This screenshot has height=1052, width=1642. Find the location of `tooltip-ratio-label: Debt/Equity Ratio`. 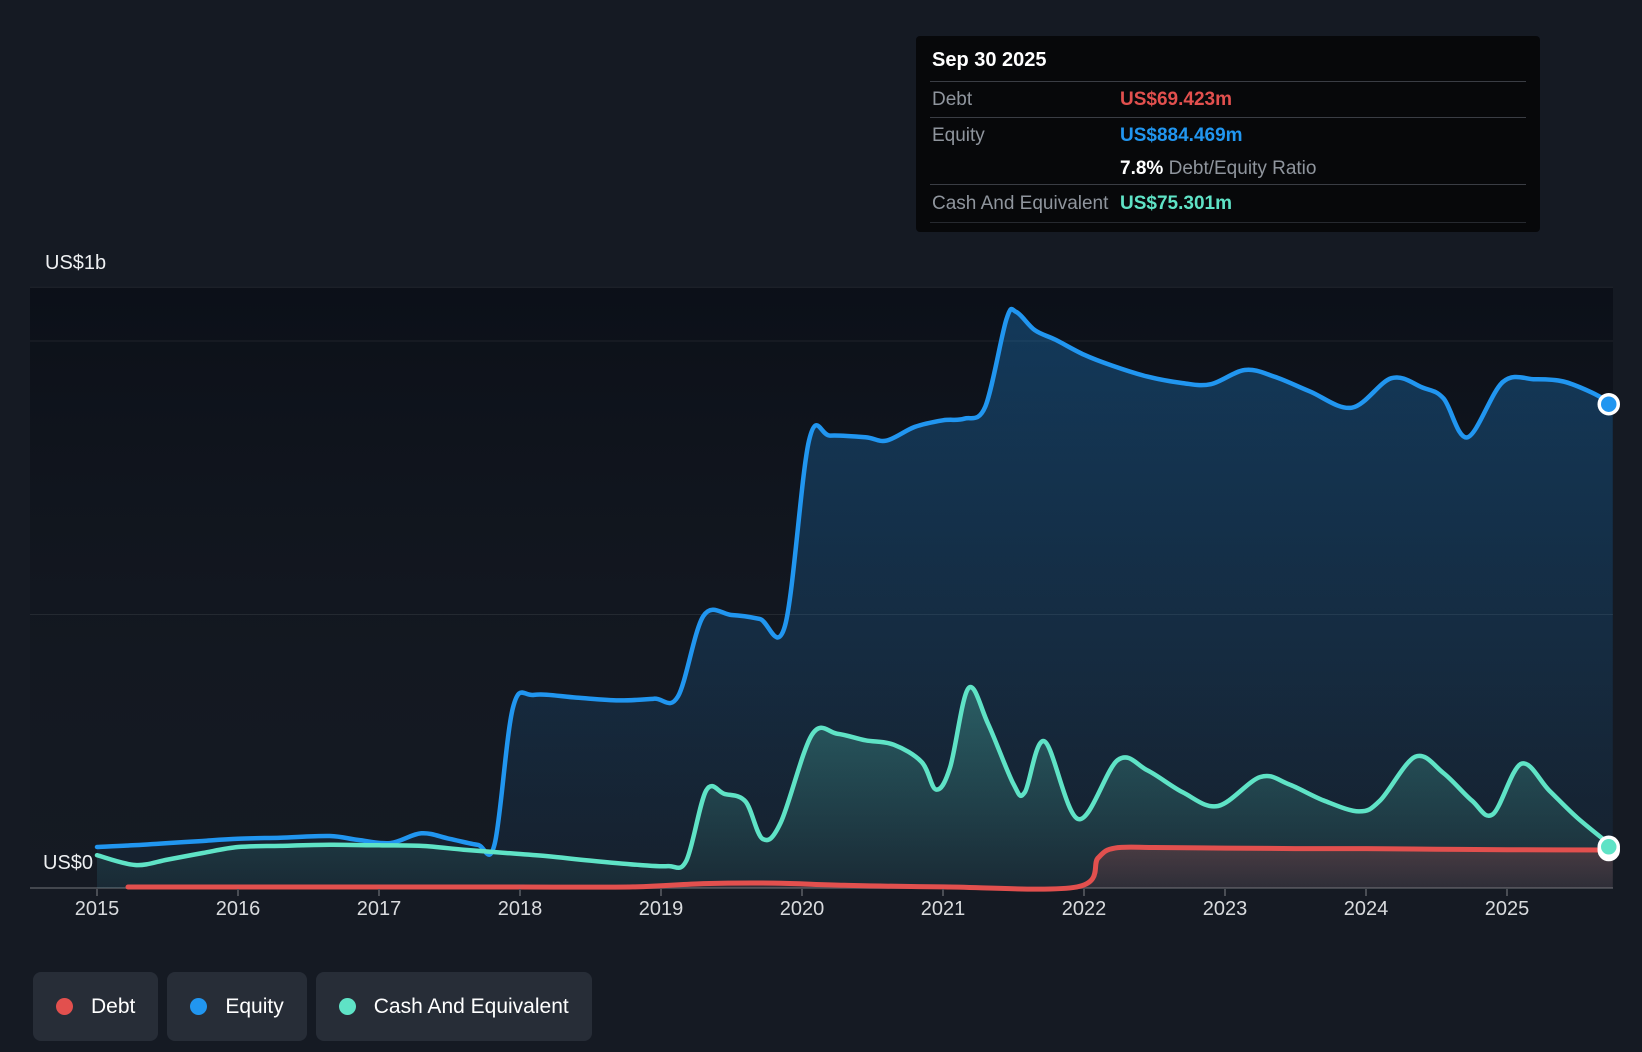

tooltip-ratio-label: Debt/Equity Ratio is located at coordinates (1242, 168).